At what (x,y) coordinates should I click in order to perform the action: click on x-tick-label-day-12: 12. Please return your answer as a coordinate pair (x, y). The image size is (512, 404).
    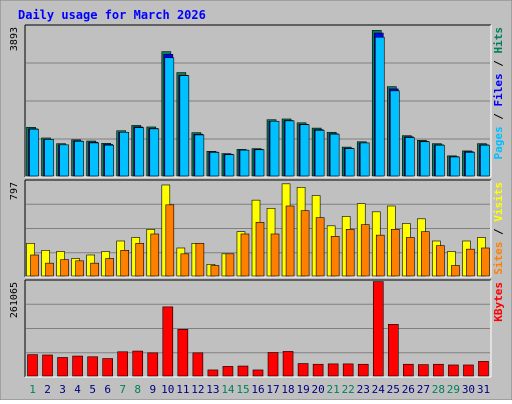
    Looking at the image, I should click on (197, 389).